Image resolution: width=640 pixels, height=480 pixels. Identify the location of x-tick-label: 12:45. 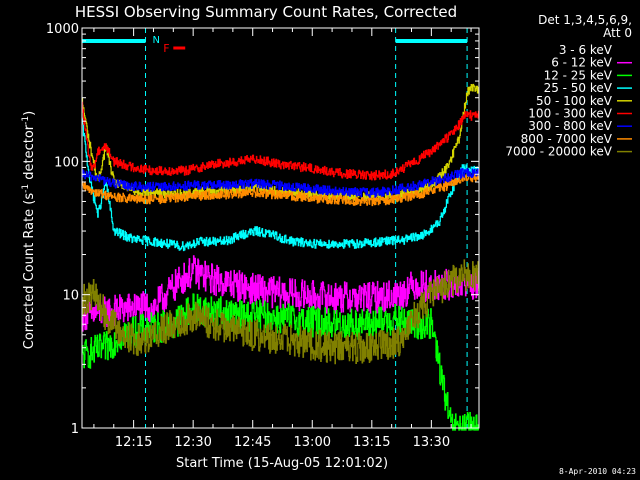
(252, 442).